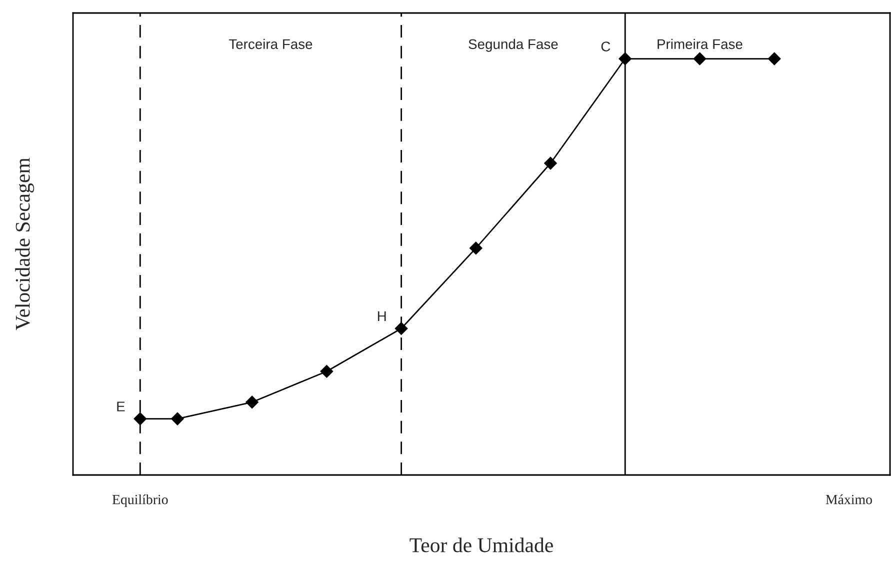  Describe the element at coordinates (270, 44) in the screenshot. I see `text: Terceira Fase` at that location.